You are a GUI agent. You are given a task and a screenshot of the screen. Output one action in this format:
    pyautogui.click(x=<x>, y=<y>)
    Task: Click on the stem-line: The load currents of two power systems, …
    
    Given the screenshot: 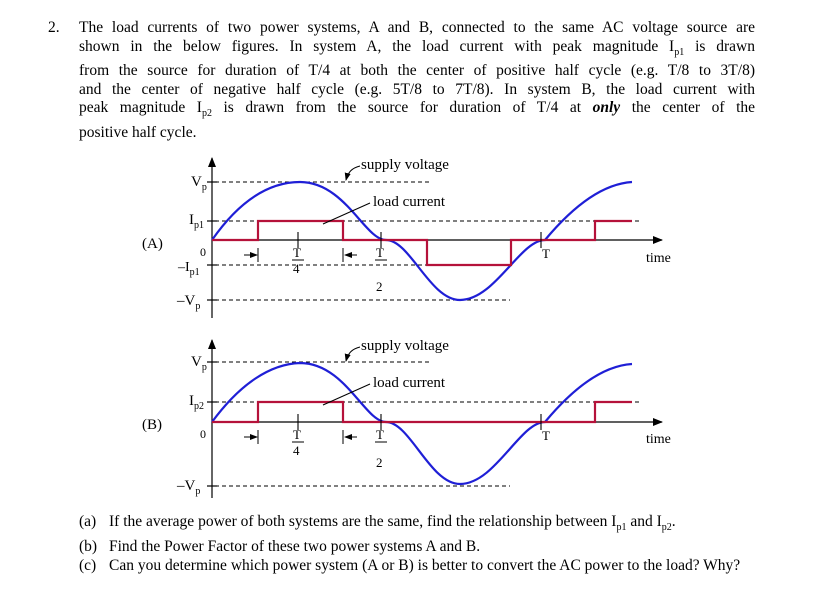 What is the action you would take?
    pyautogui.click(x=417, y=27)
    